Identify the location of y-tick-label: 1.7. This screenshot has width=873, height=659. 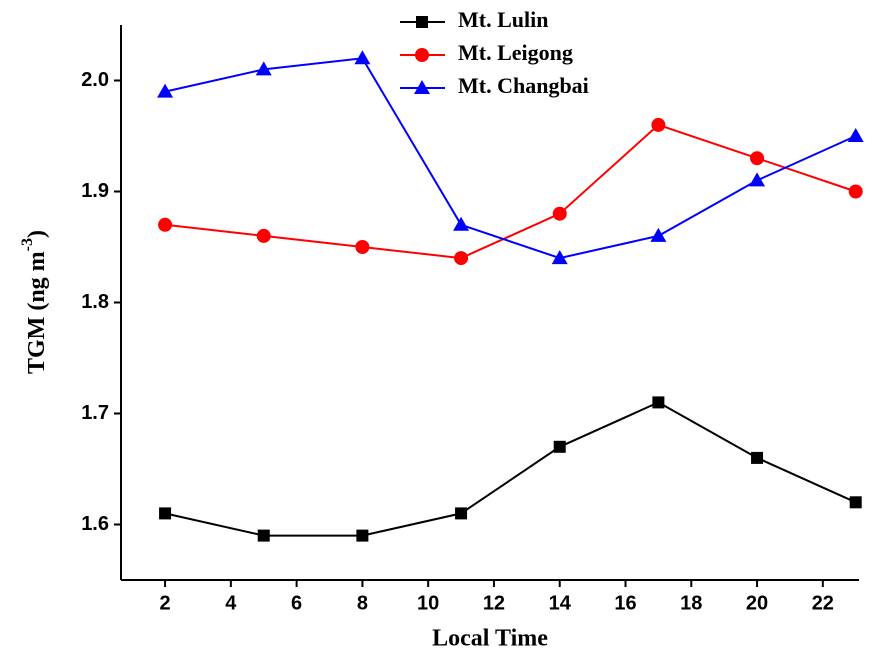
(95, 413).